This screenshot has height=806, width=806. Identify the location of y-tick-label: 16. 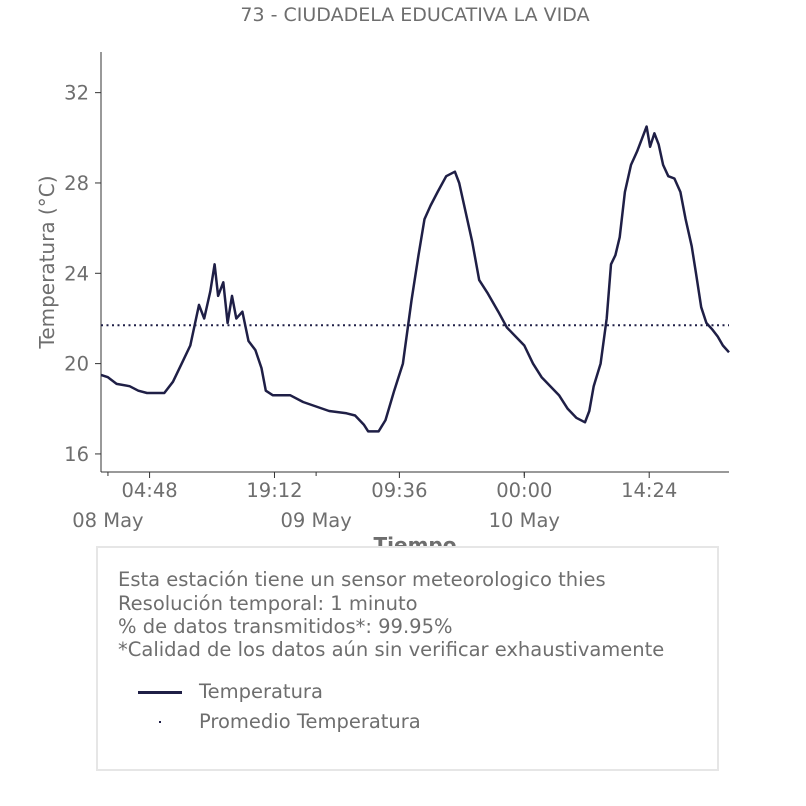
(76, 454).